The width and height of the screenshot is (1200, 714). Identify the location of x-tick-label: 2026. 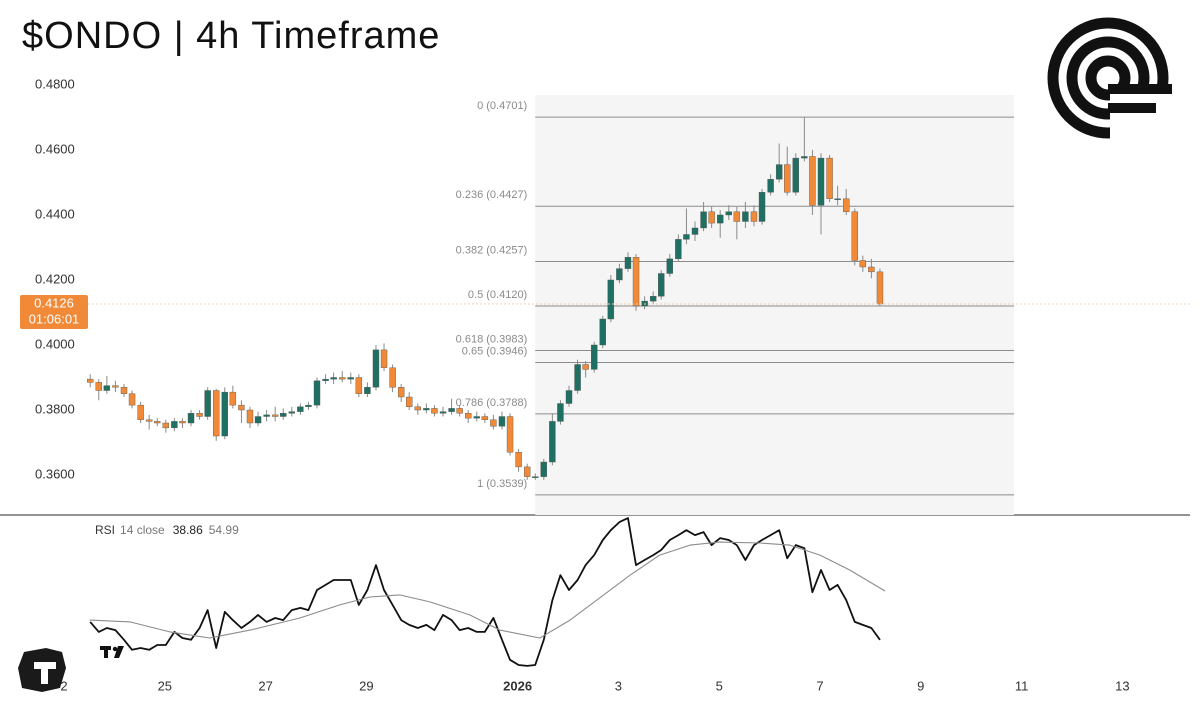
(517, 685).